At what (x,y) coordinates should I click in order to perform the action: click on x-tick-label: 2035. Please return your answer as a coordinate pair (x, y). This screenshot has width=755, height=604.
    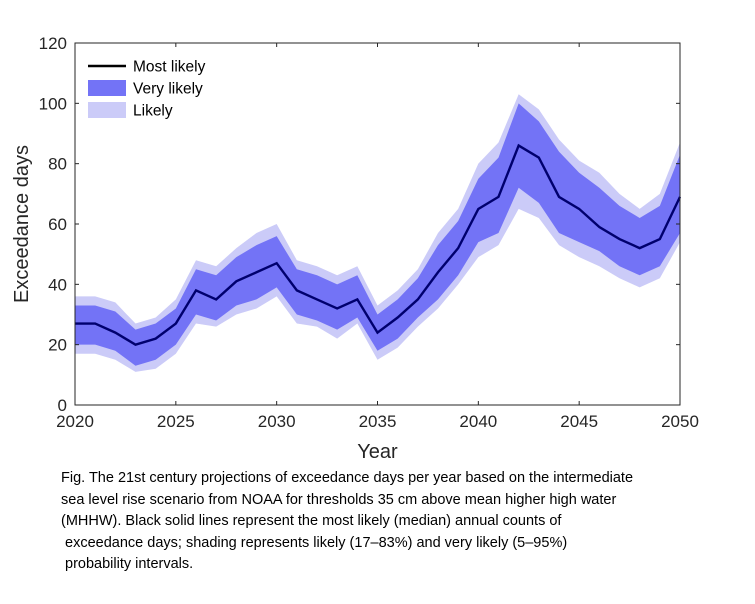
    Looking at the image, I should click on (378, 421).